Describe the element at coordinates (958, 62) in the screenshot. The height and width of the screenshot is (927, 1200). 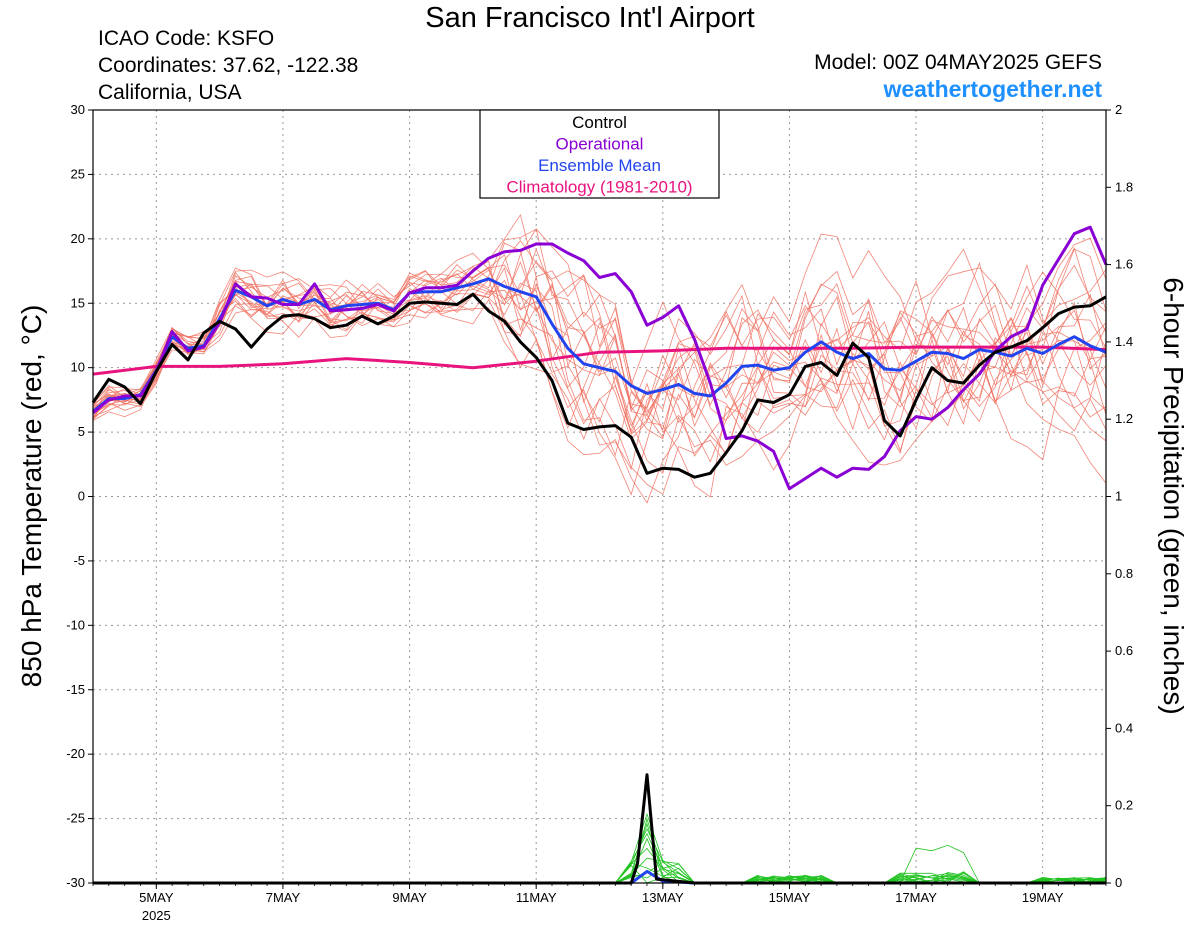
I see `model-run-text: Model: 00Z 04MAY2025 GEFS` at that location.